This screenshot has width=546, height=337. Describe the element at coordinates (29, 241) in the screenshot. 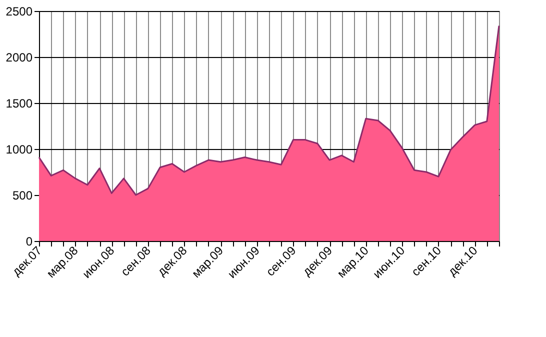

I see `y-tick-label: 0` at that location.